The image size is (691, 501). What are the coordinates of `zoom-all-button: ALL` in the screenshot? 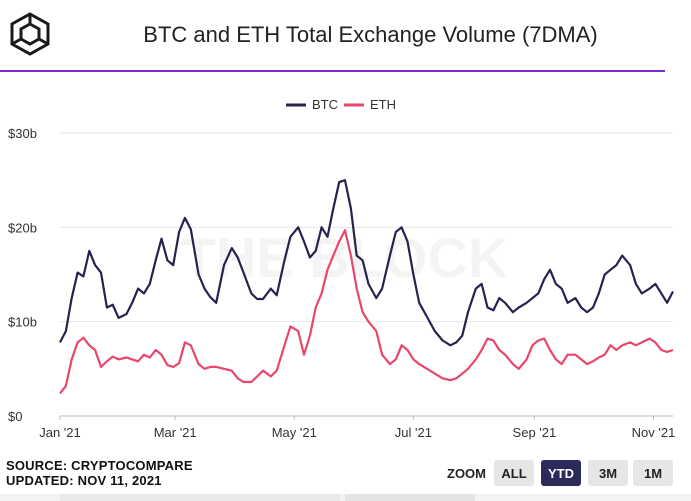 It's located at (514, 473).